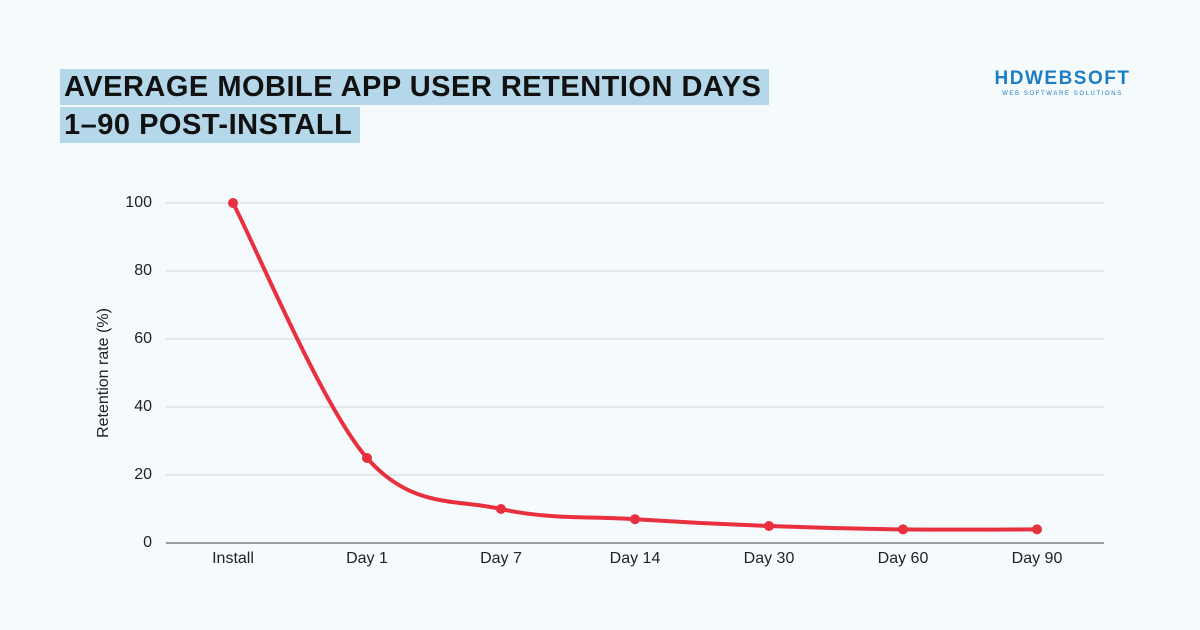 Image resolution: width=1200 pixels, height=630 pixels. I want to click on y-tick-label: 20, so click(143, 474).